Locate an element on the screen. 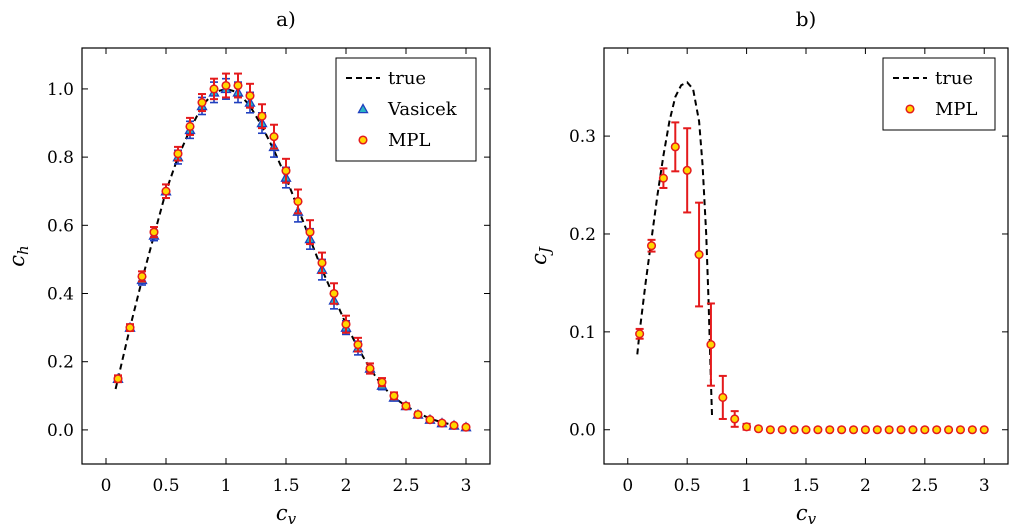  panel-a-title: a) is located at coordinates (286, 19).